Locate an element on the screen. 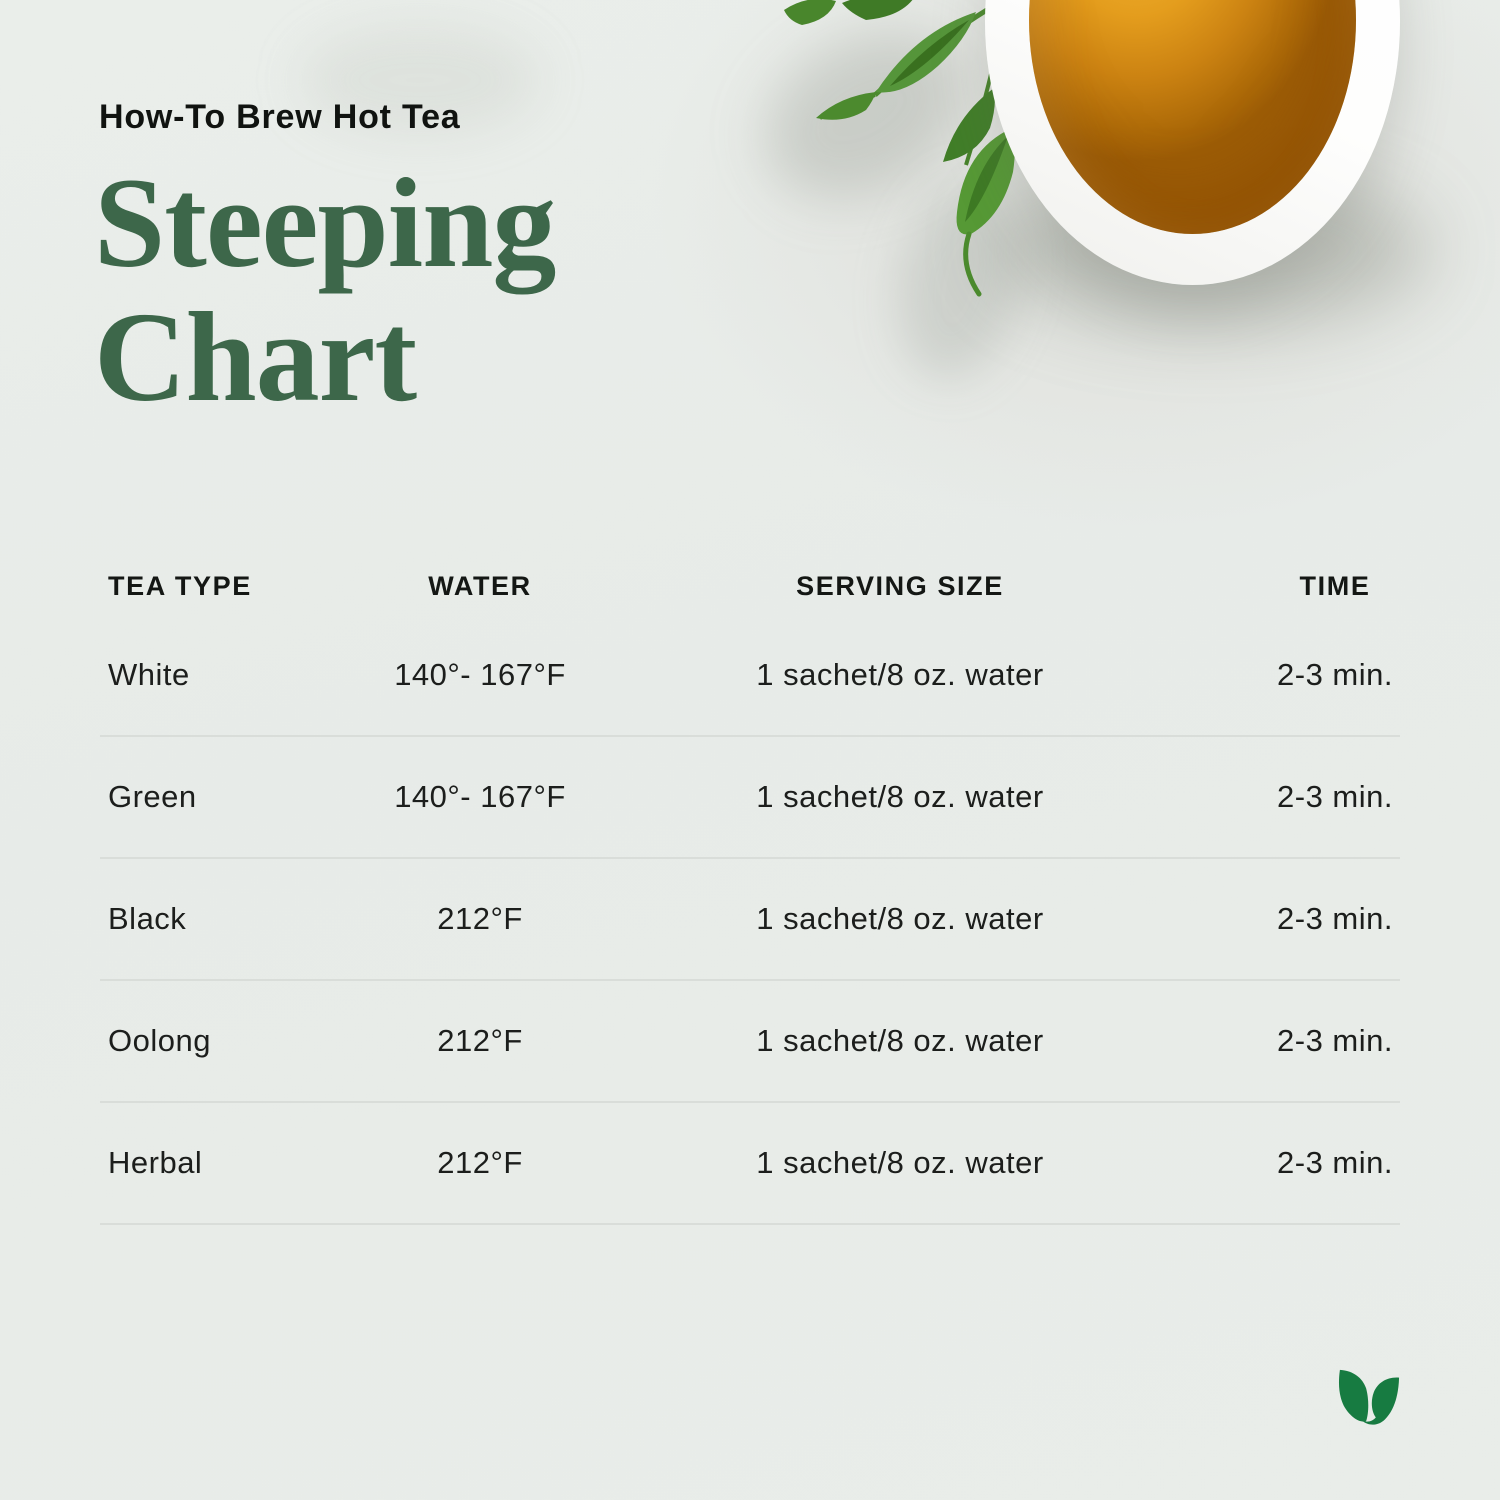 This screenshot has height=1500, width=1500. tea-type-cell: Black is located at coordinates (147, 918).